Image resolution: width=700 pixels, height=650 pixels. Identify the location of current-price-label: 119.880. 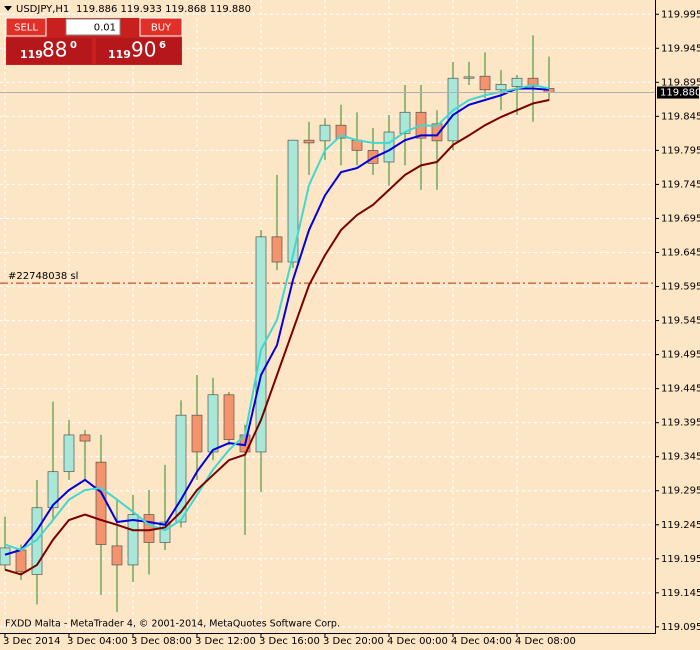
(680, 93).